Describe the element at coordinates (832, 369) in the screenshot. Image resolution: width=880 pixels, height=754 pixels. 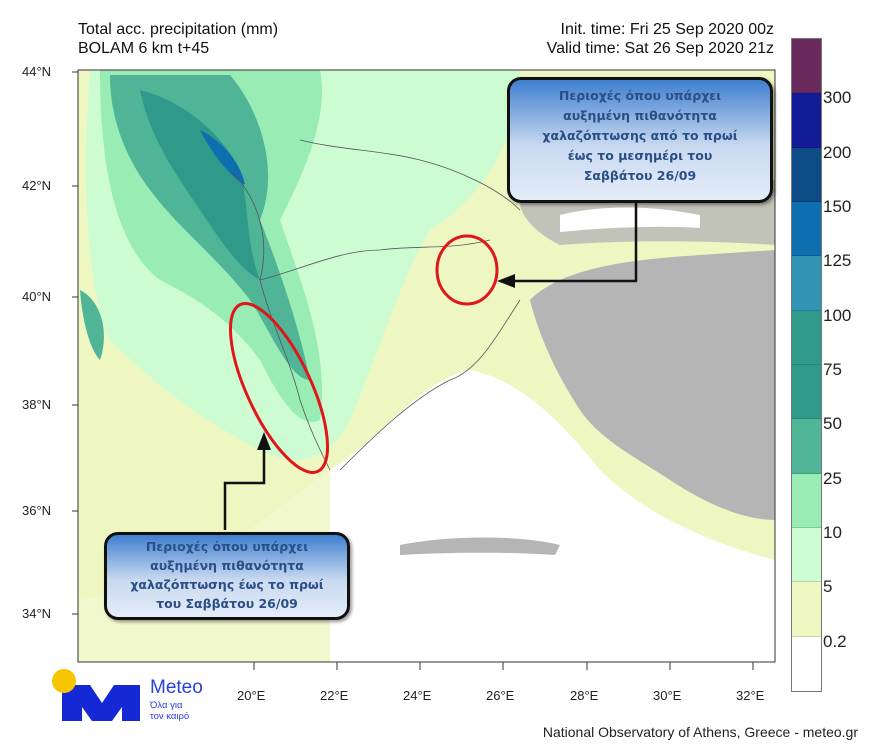
I see `colorbar-label: 75` at that location.